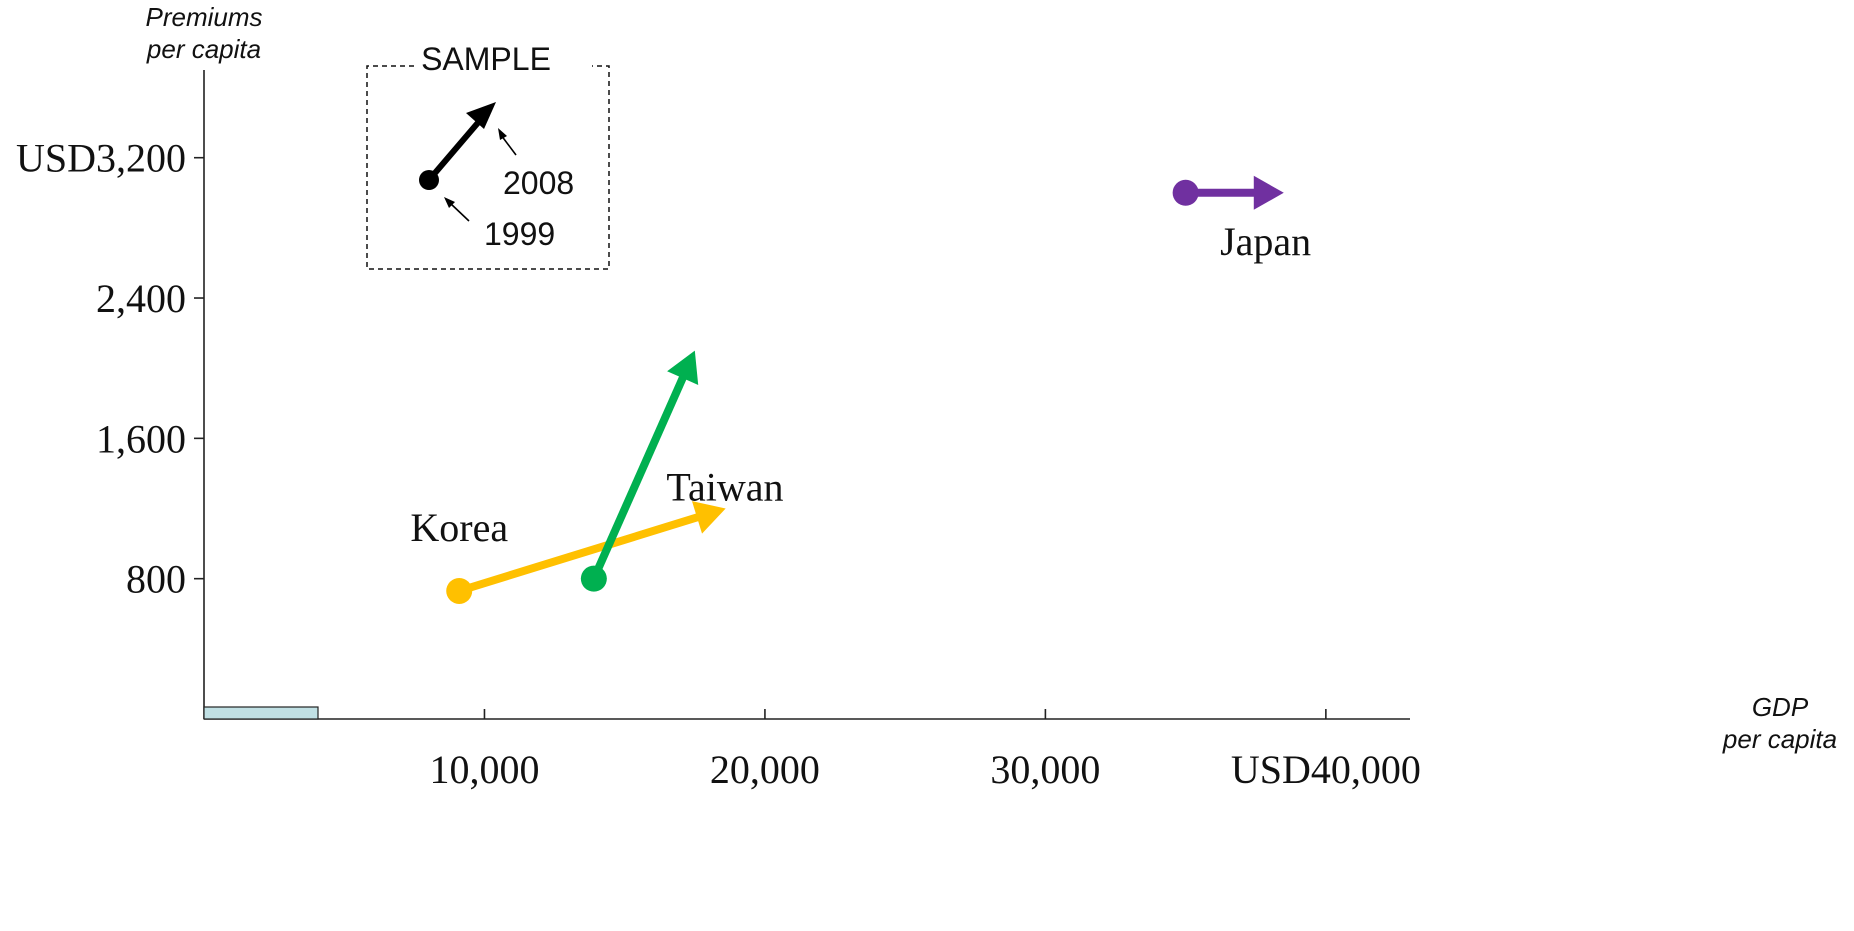 Image resolution: width=1854 pixels, height=931 pixels. I want to click on x-axis-title-line1: GDP, so click(1780, 707).